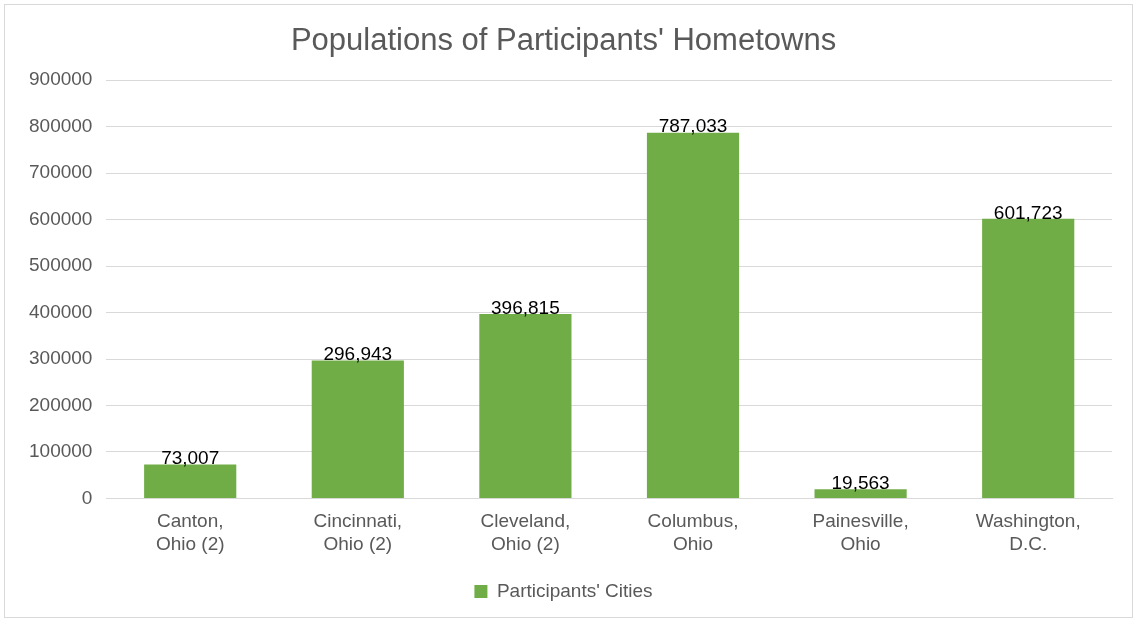 This screenshot has height=624, width=1139. Describe the element at coordinates (61, 358) in the screenshot. I see `y-tick-label: 300000` at that location.